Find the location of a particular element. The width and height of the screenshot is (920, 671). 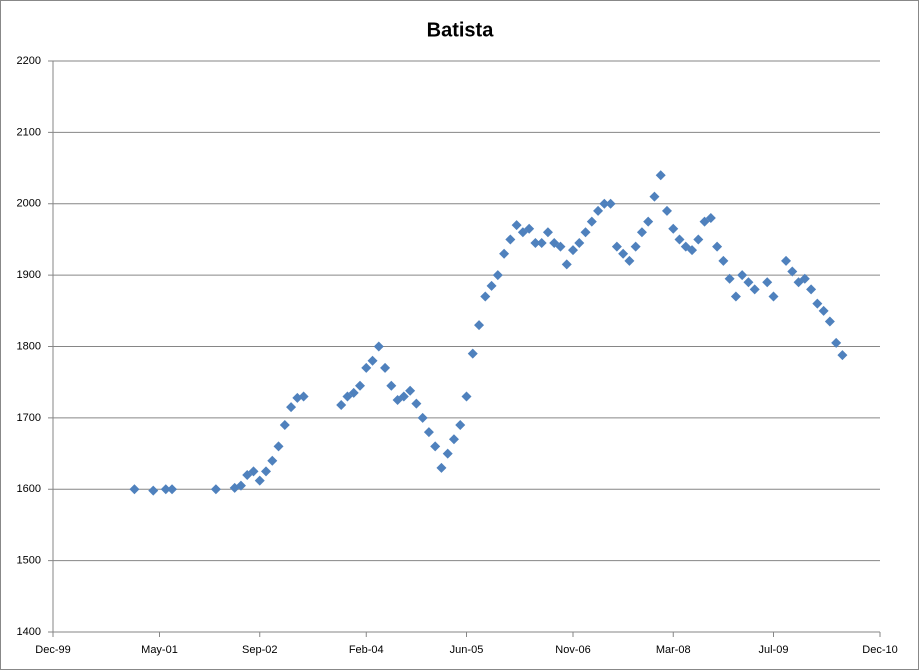

x-tick-label: Jun-05 is located at coordinates (467, 650).